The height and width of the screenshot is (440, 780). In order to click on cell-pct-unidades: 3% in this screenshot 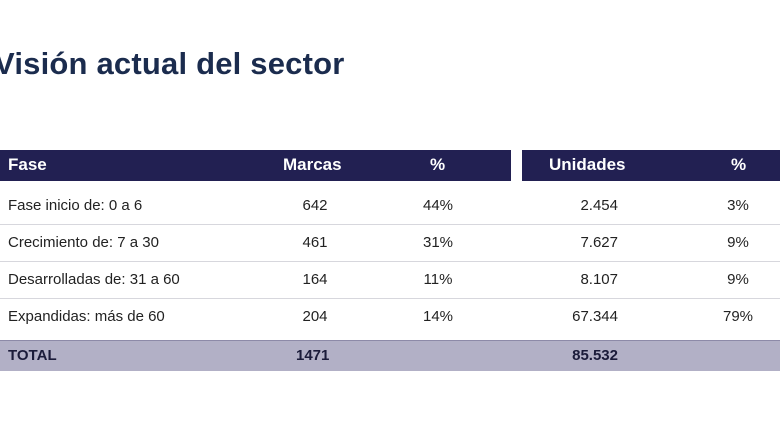, I will do `click(738, 205)`.